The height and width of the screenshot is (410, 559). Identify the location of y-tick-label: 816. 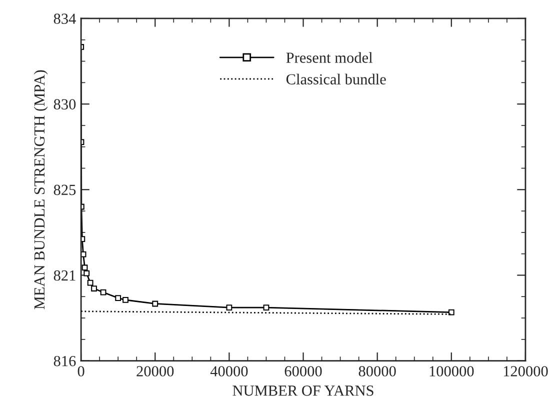
(65, 361).